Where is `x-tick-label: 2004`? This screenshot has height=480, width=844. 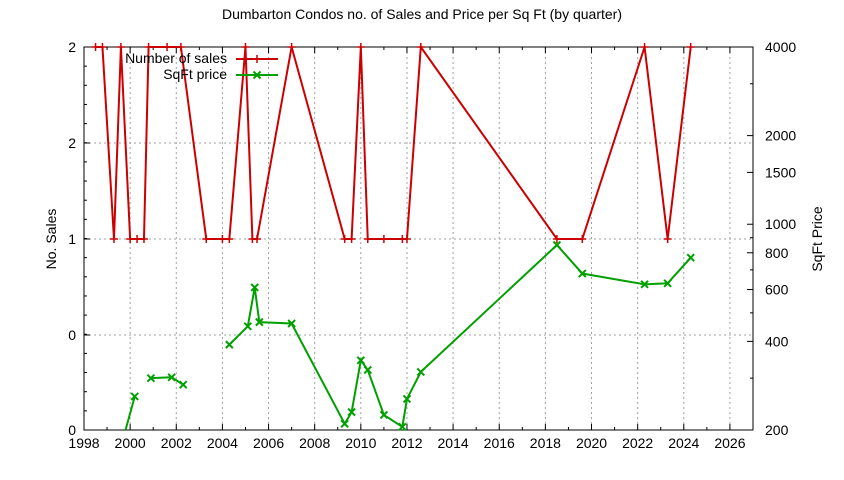 x-tick-label: 2004 is located at coordinates (222, 443).